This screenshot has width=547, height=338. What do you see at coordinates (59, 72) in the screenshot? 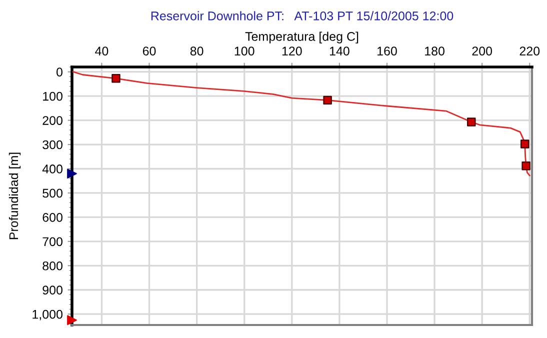
I see `y-tick-label: 0` at bounding box center [59, 72].